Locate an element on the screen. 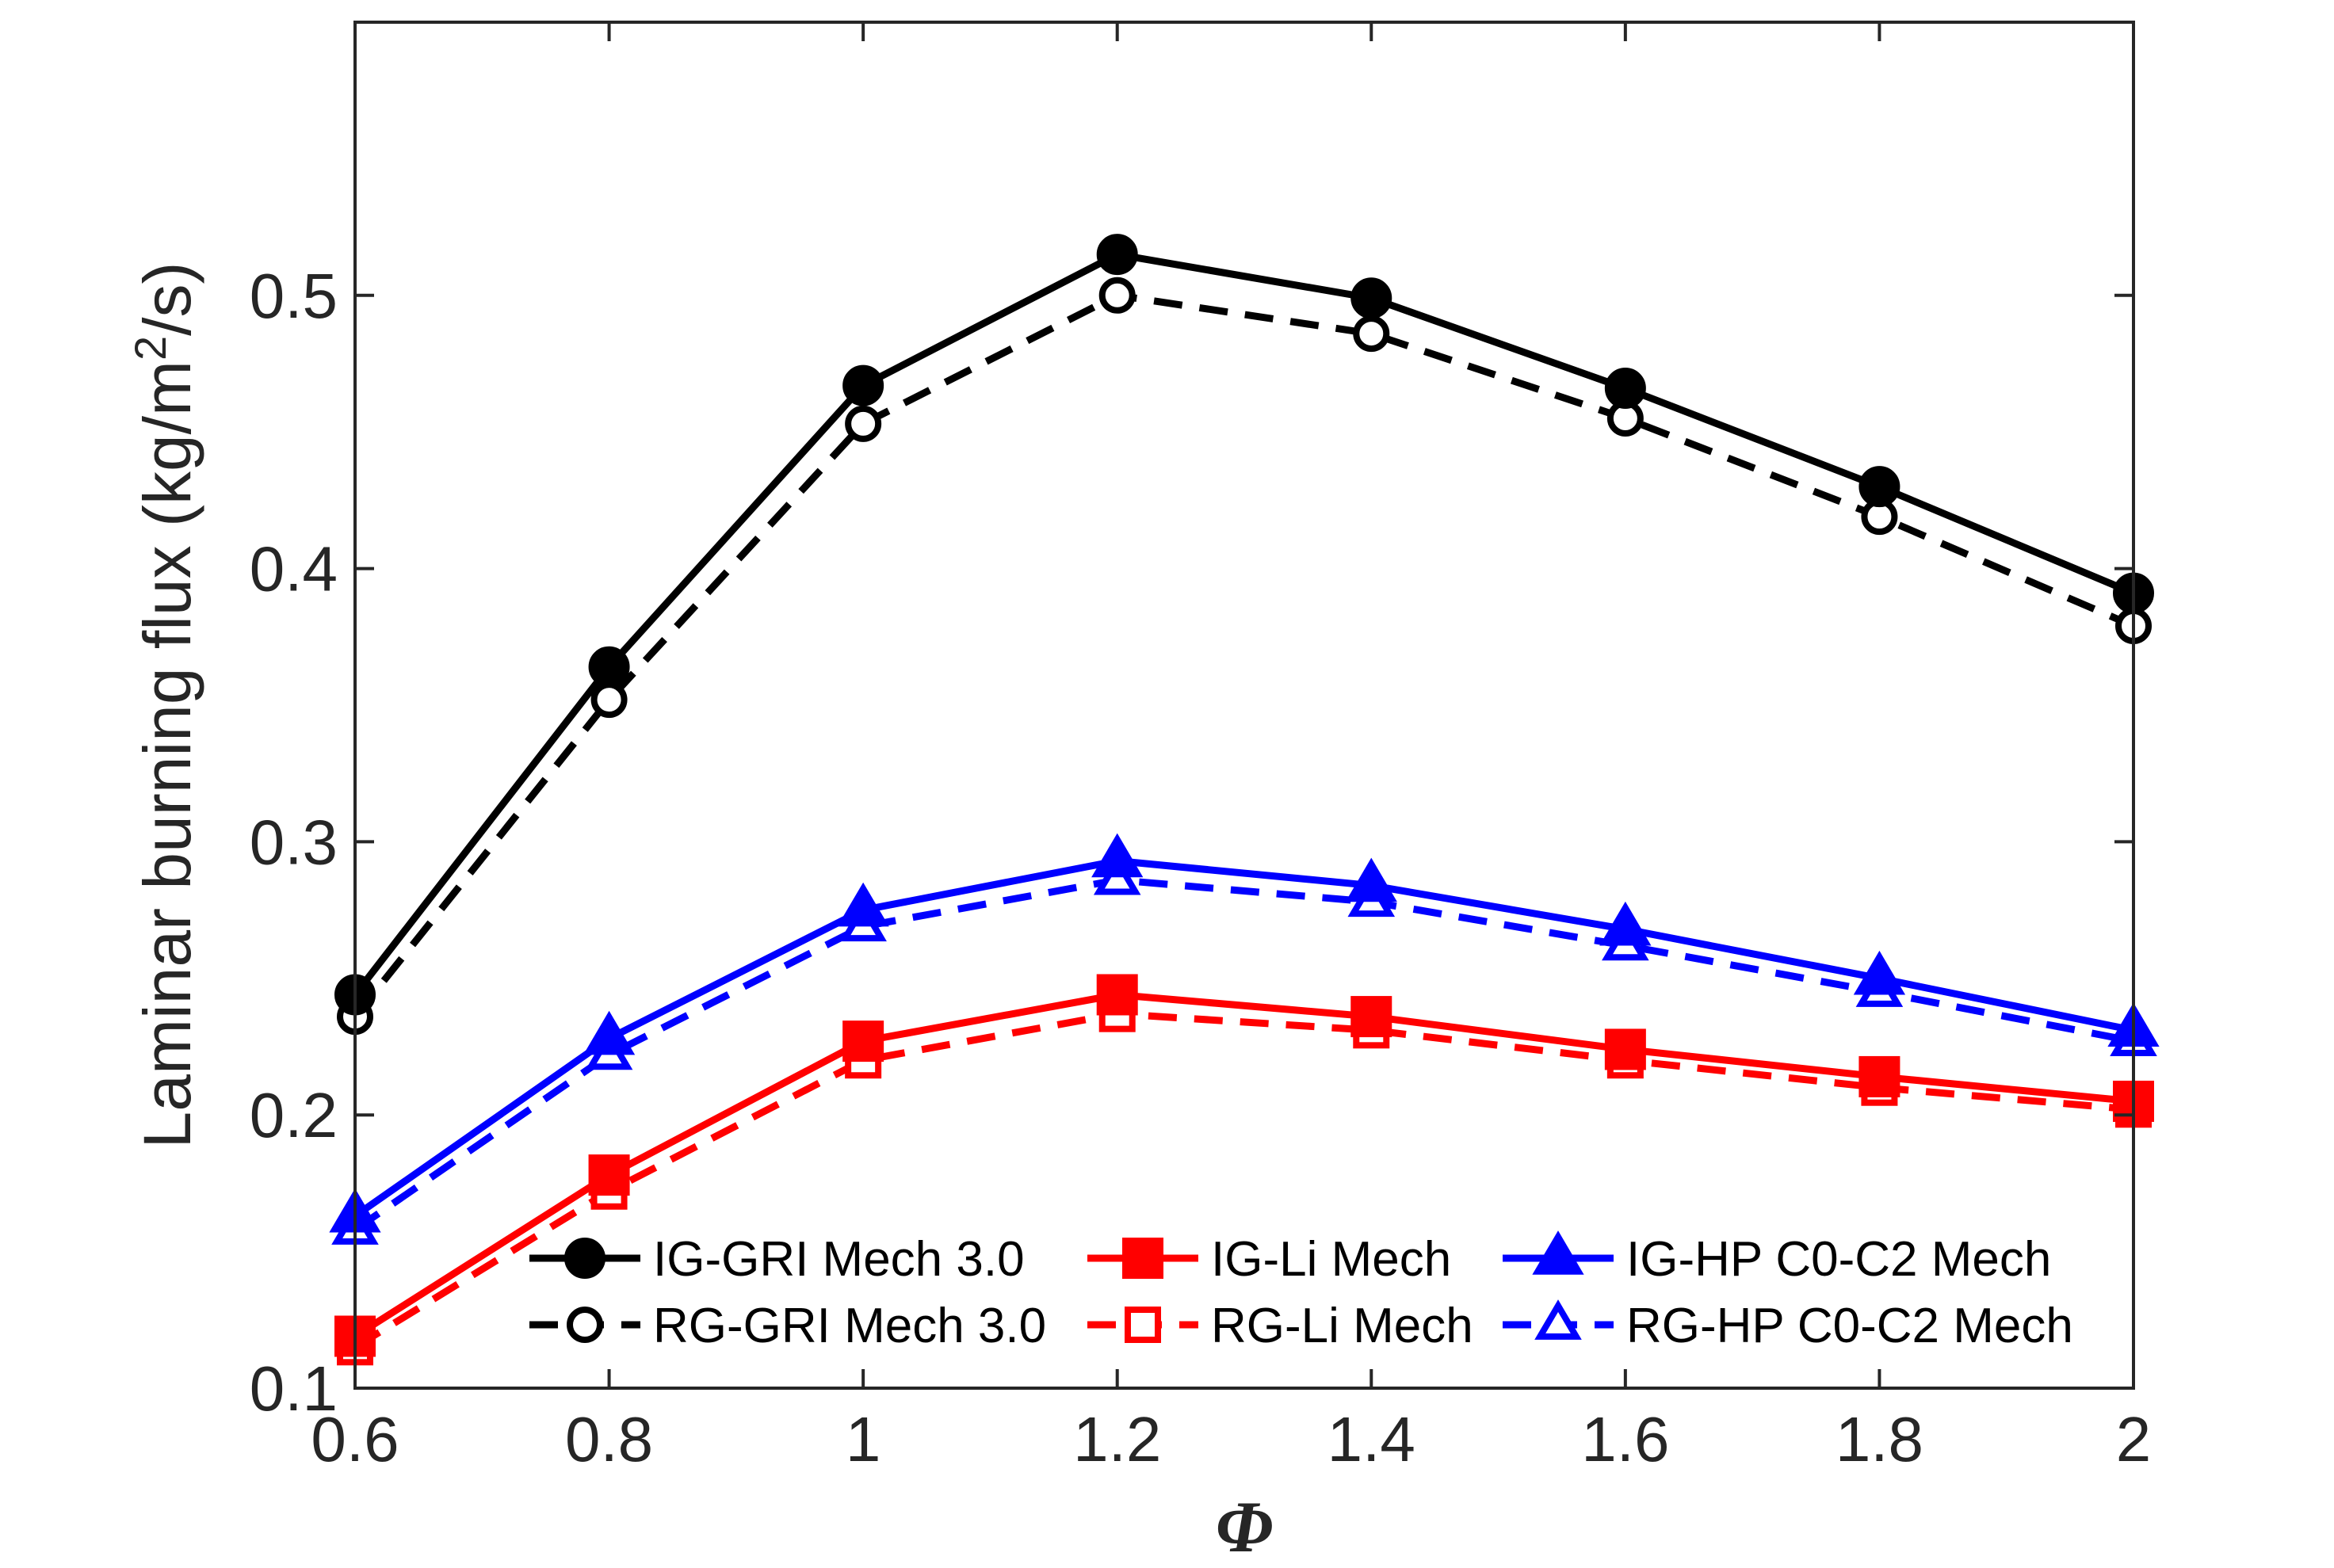  y-tick-label: 0.1 is located at coordinates (294, 1388).